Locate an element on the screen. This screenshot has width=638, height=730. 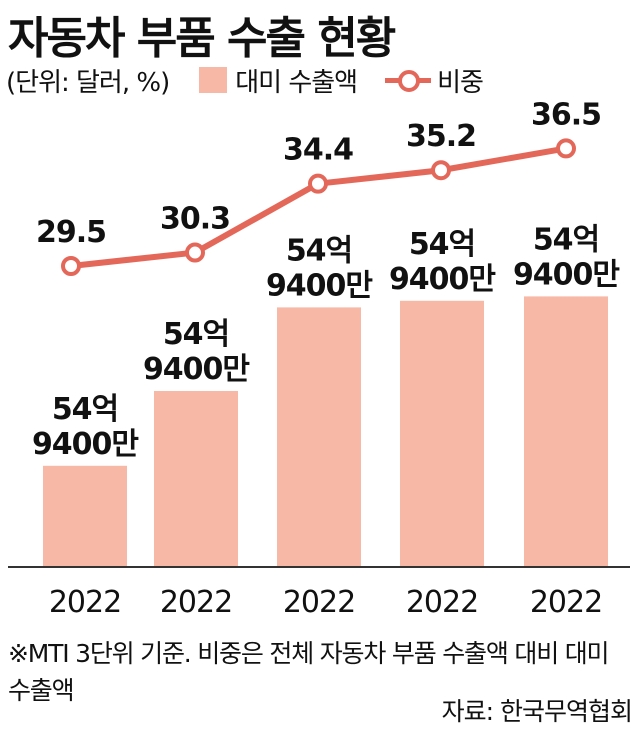
line-value-label: 36.5 is located at coordinates (566, 114).